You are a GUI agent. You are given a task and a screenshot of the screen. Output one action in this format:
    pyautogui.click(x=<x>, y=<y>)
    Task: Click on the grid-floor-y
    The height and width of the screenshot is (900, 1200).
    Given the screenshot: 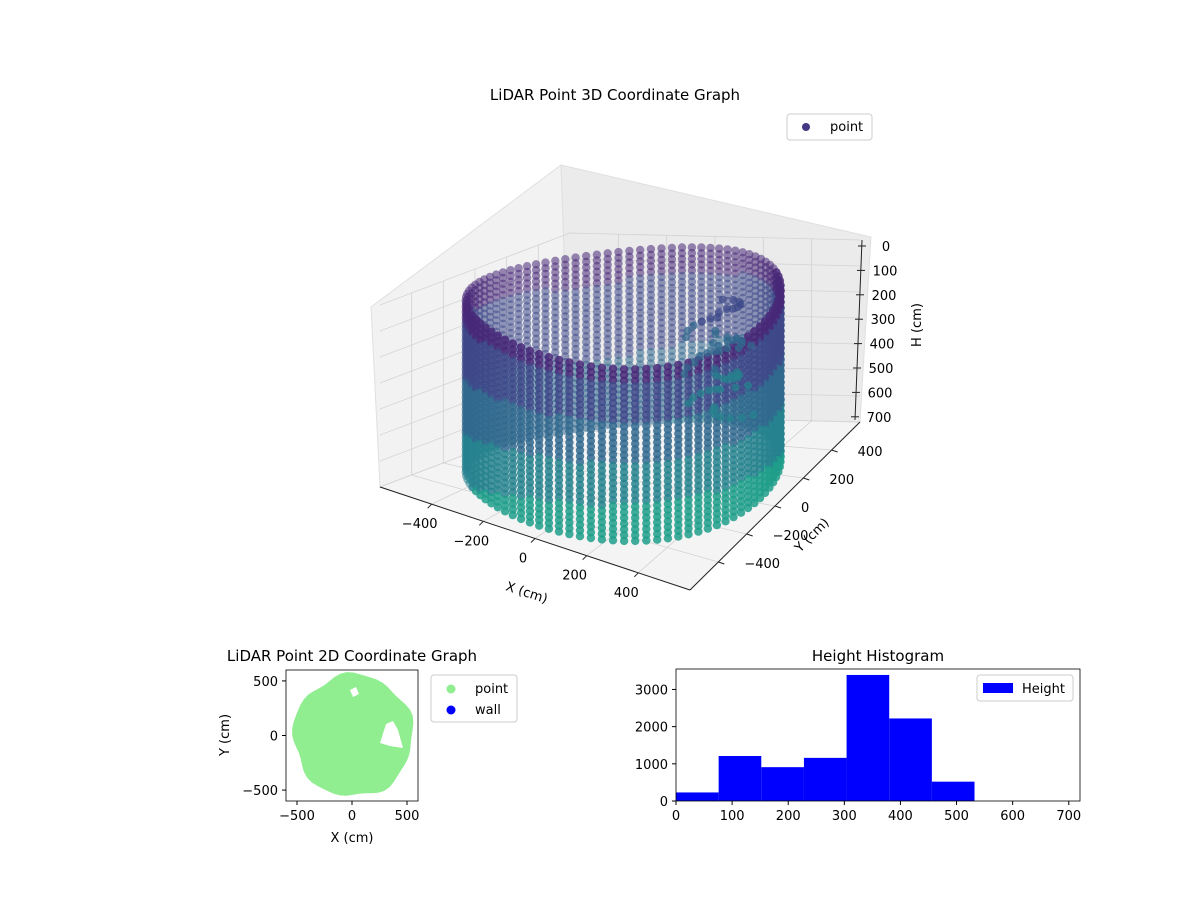 What is the action you would take?
    pyautogui.click(x=565, y=518)
    